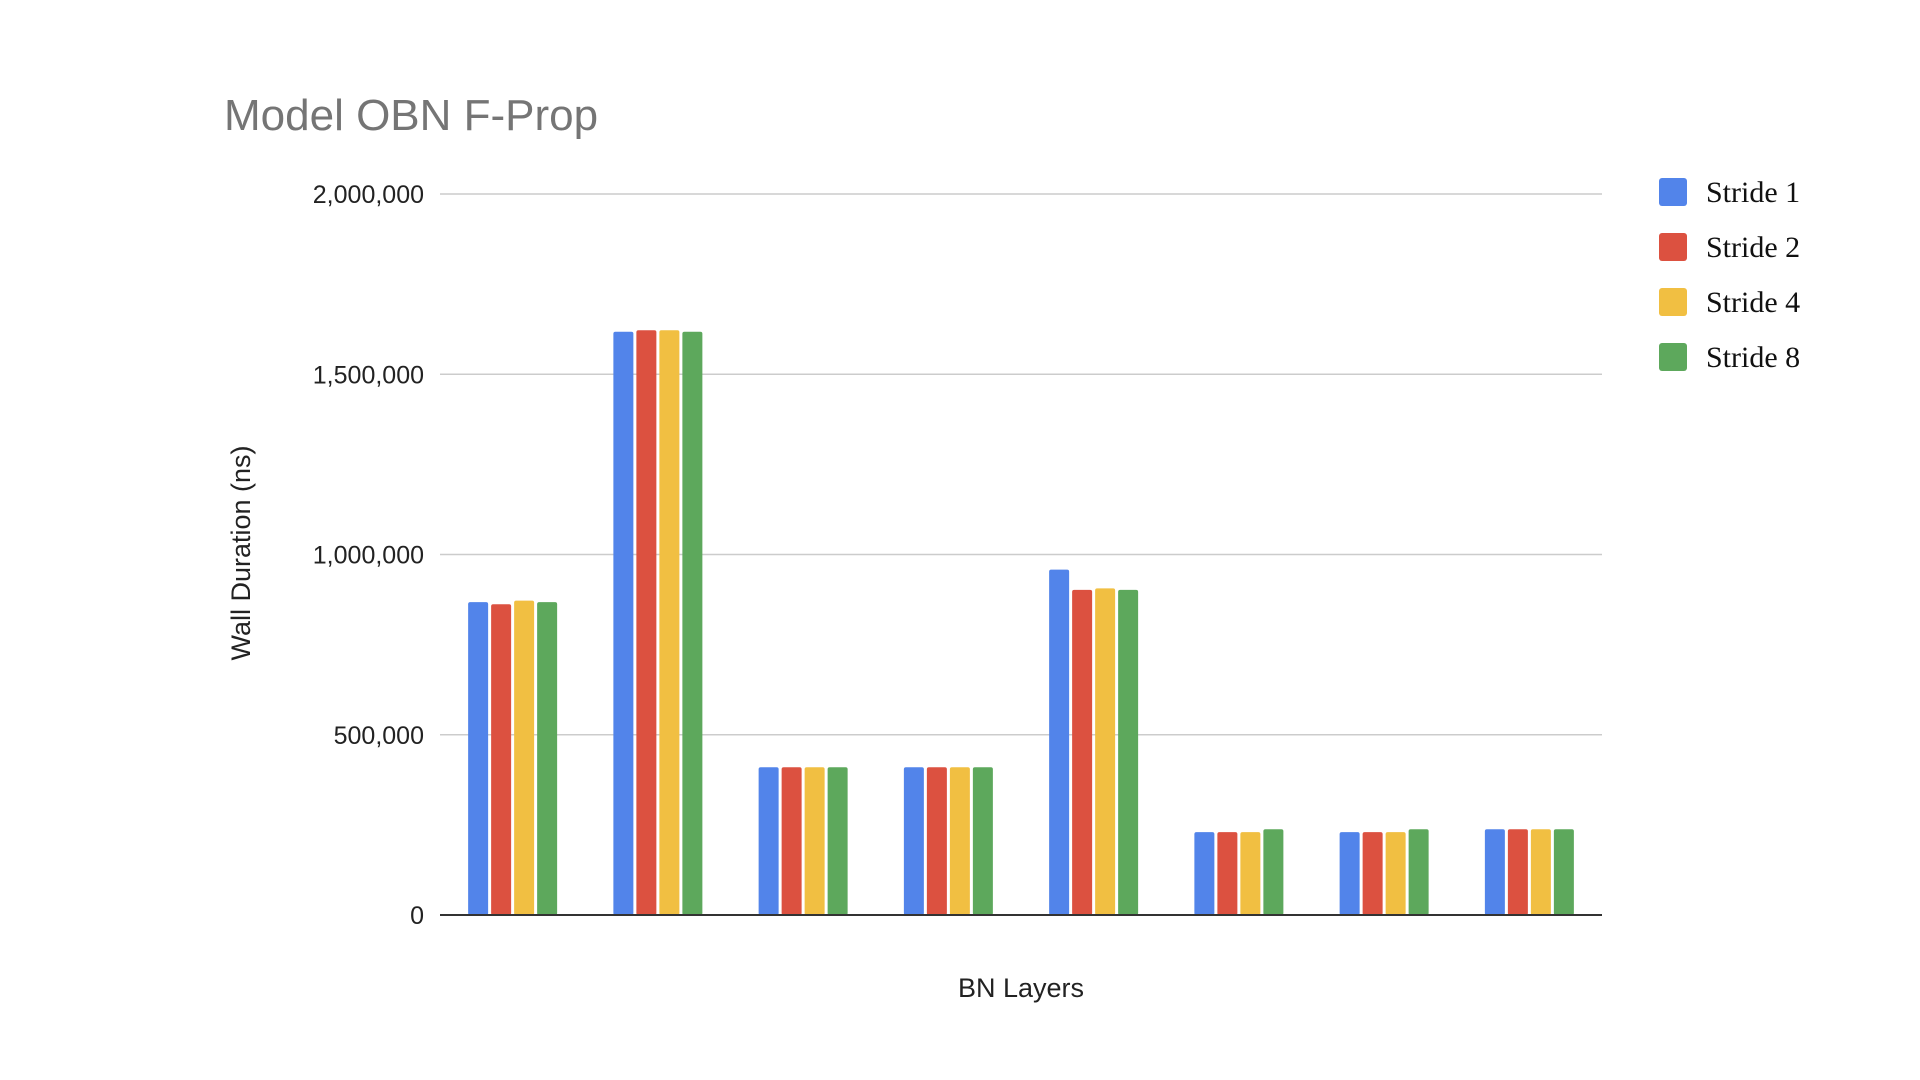 This screenshot has width=1920, height=1080. What do you see at coordinates (1753, 357) in the screenshot?
I see `legend-label: Stride 8` at bounding box center [1753, 357].